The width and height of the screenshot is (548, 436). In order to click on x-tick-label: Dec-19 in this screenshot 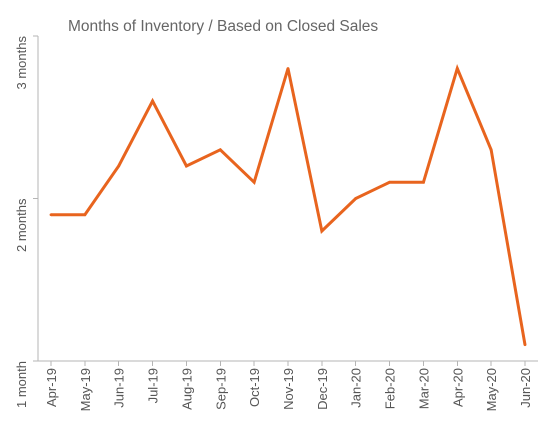, I will do `click(322, 389)`.